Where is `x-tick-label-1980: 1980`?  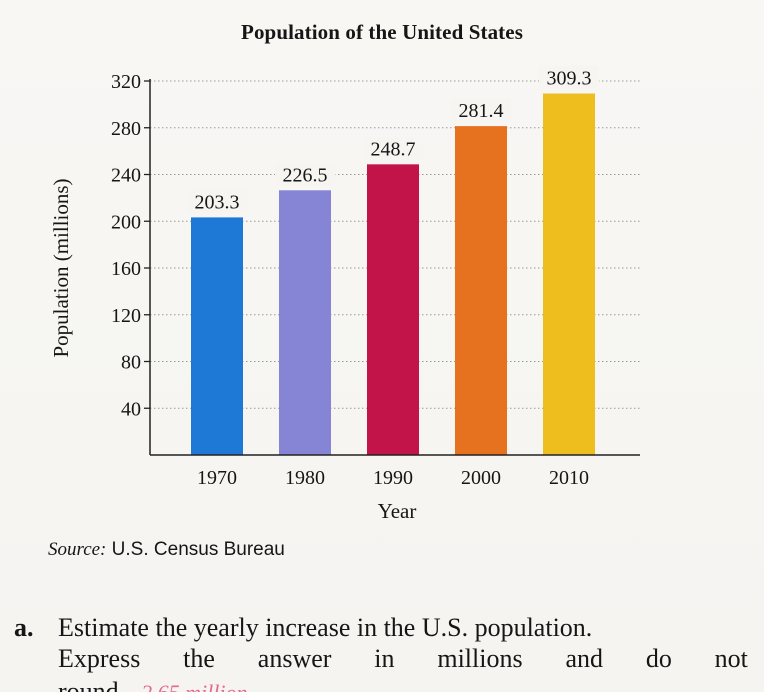
x-tick-label-1980: 1980 is located at coordinates (305, 478).